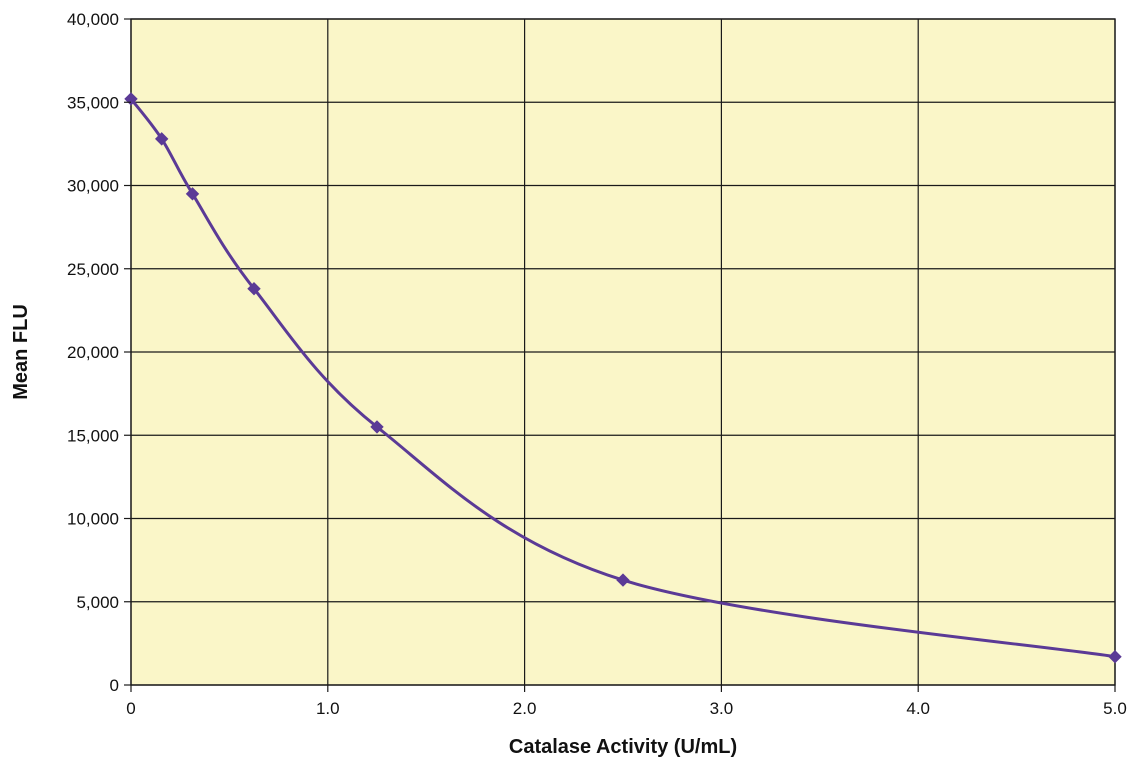 This screenshot has width=1130, height=760. I want to click on x-axis-ticks: 0 1.0 2.0 3.0 4.0 5.0, so click(626, 701).